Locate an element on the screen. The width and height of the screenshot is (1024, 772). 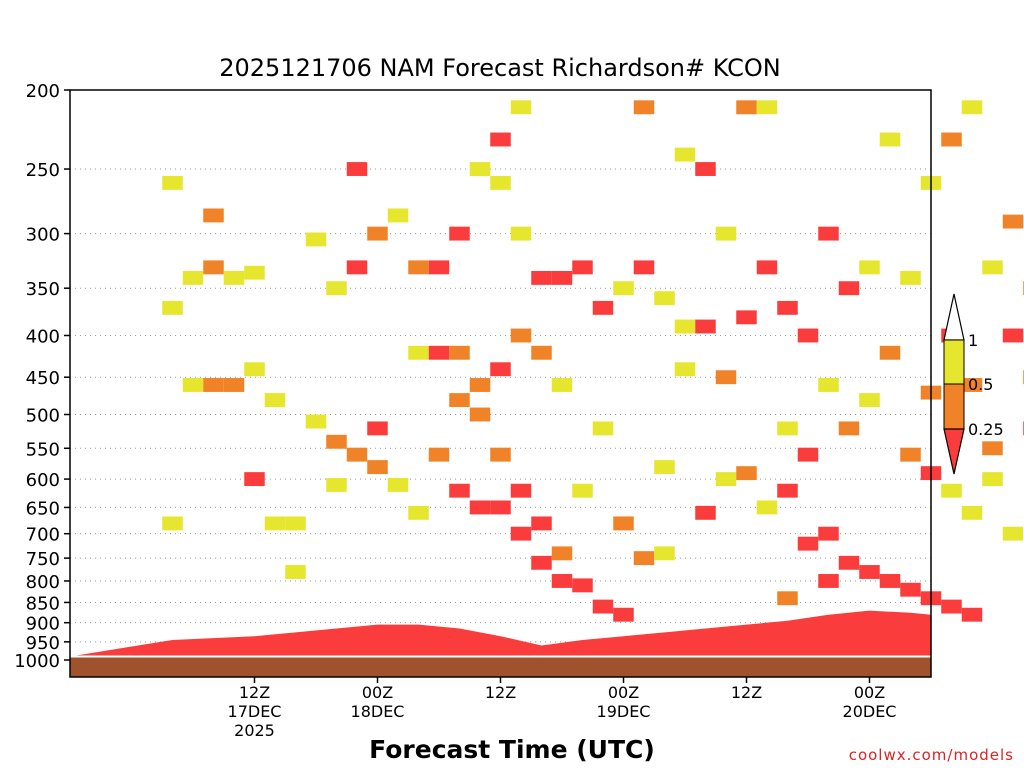
y-tick-label: 450 is located at coordinates (43, 378).